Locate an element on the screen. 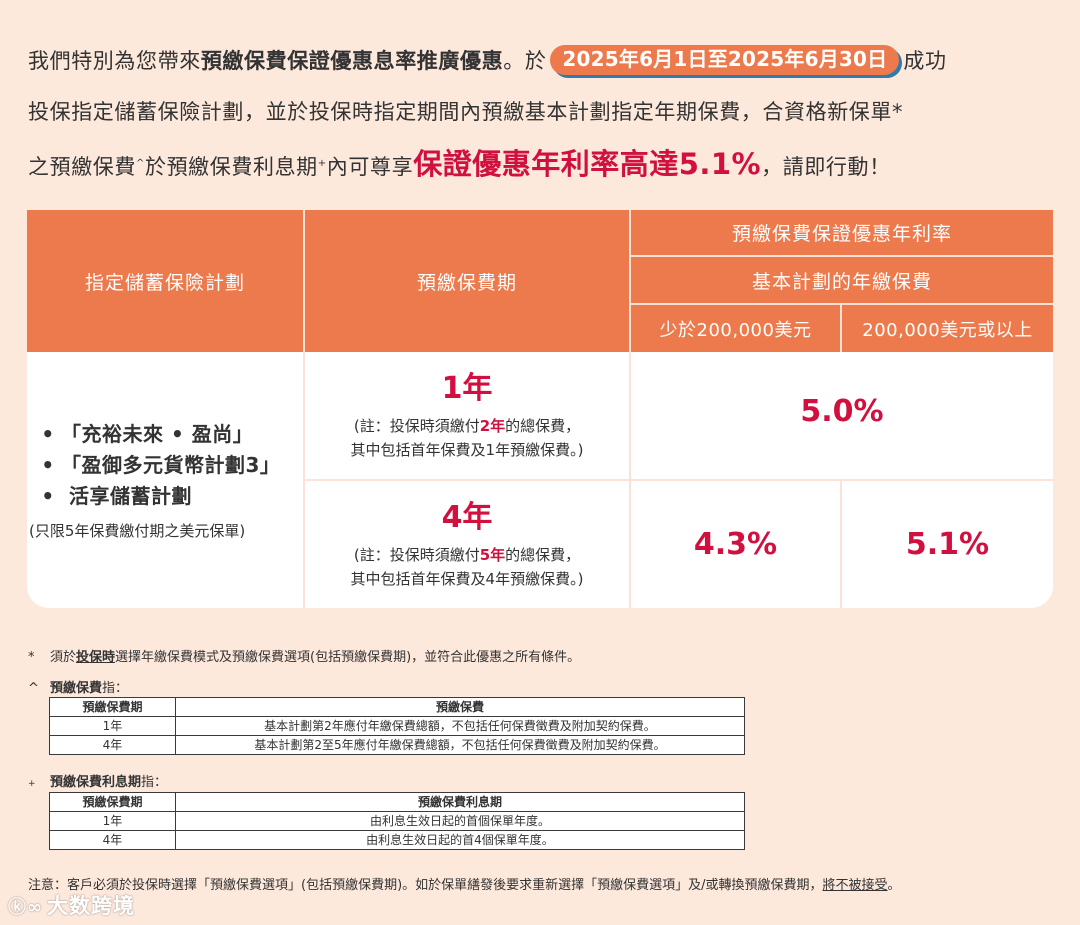 Image resolution: width=1080 pixels, height=925 pixels. note-text: 。 is located at coordinates (894, 885).